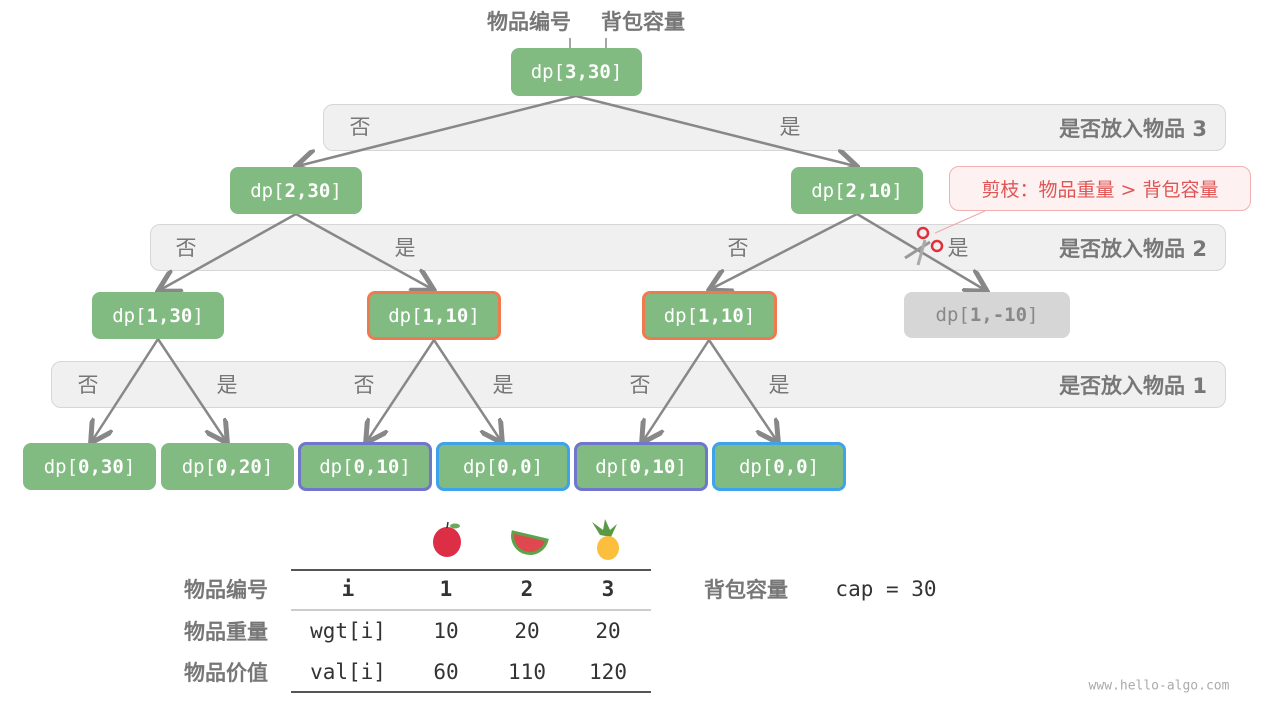 The image size is (1280, 720). Describe the element at coordinates (1159, 686) in the screenshot. I see `watermark: www.hello-algo.com` at that location.